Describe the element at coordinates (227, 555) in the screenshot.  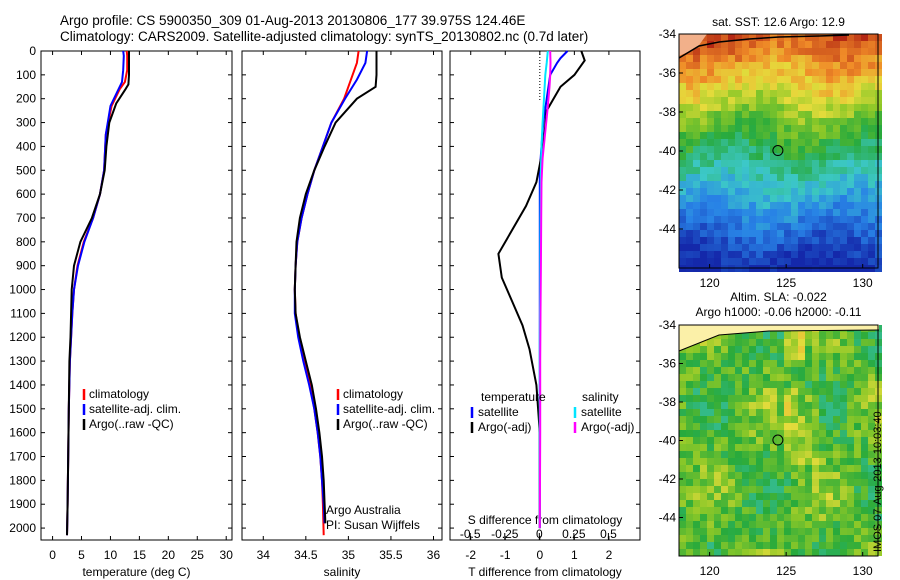
I see `temperature-xtick-label: 30` at that location.